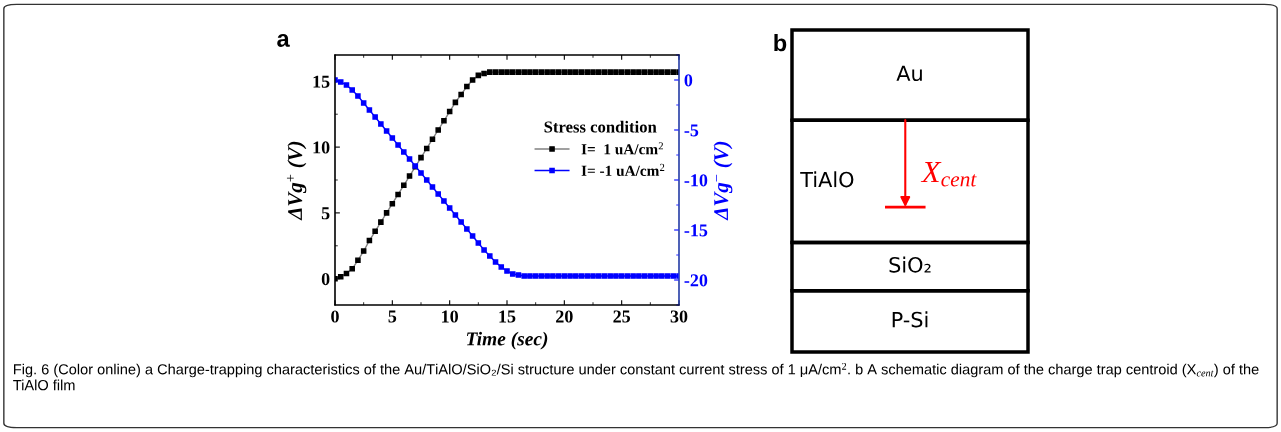 The width and height of the screenshot is (1281, 432). What do you see at coordinates (622, 148) in the screenshot?
I see `legend-label: I= 1 uA/cm$^{2}$` at bounding box center [622, 148].